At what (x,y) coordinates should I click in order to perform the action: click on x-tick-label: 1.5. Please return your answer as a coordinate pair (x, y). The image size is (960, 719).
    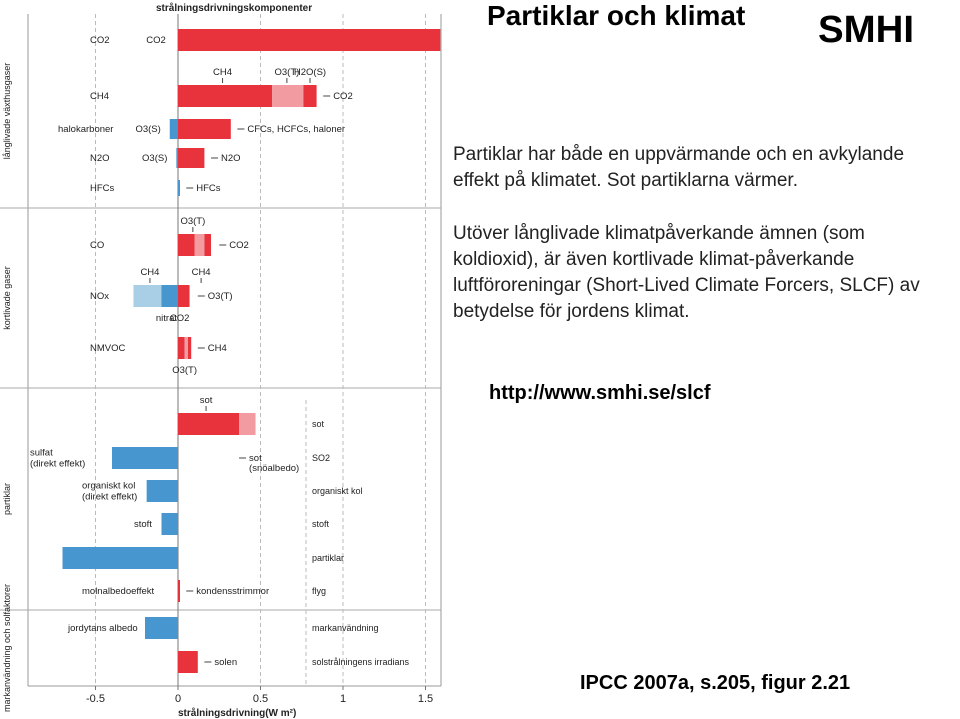
    Looking at the image, I should click on (425, 699).